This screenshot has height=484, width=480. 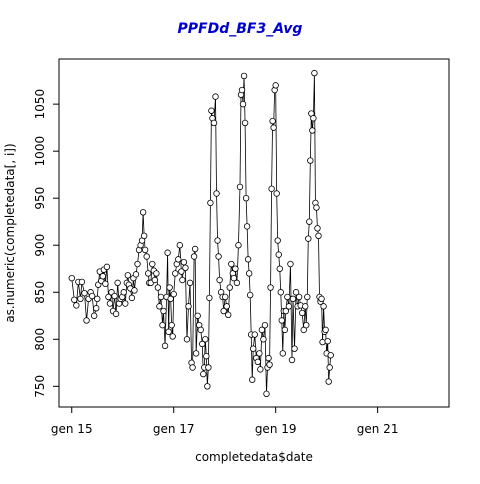 I want to click on x-tick-label: gen 15, so click(x=72, y=429).